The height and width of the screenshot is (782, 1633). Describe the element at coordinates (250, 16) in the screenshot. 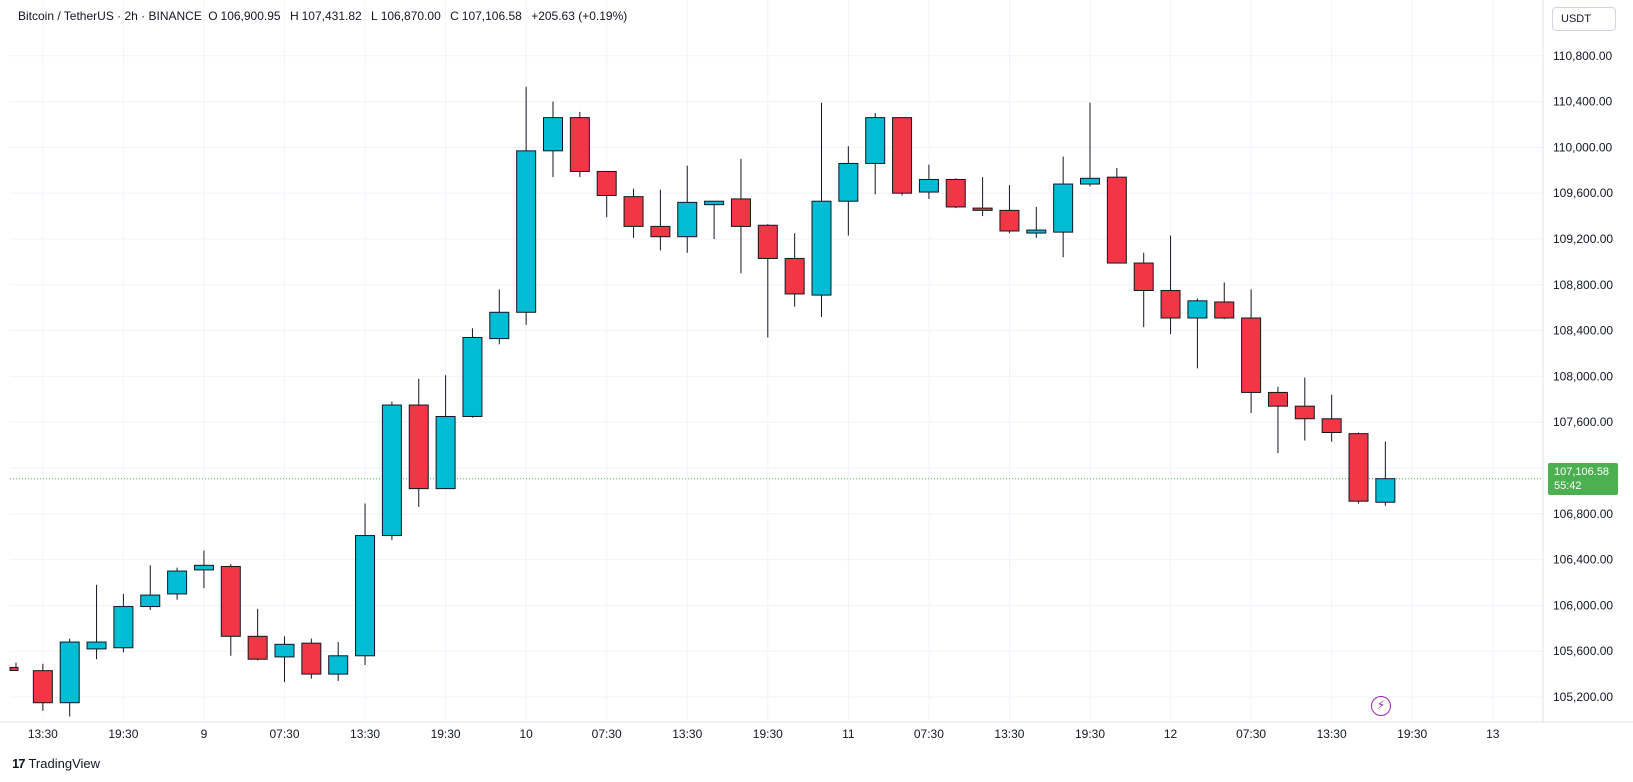

I see `open-number: 106,900.95` at that location.